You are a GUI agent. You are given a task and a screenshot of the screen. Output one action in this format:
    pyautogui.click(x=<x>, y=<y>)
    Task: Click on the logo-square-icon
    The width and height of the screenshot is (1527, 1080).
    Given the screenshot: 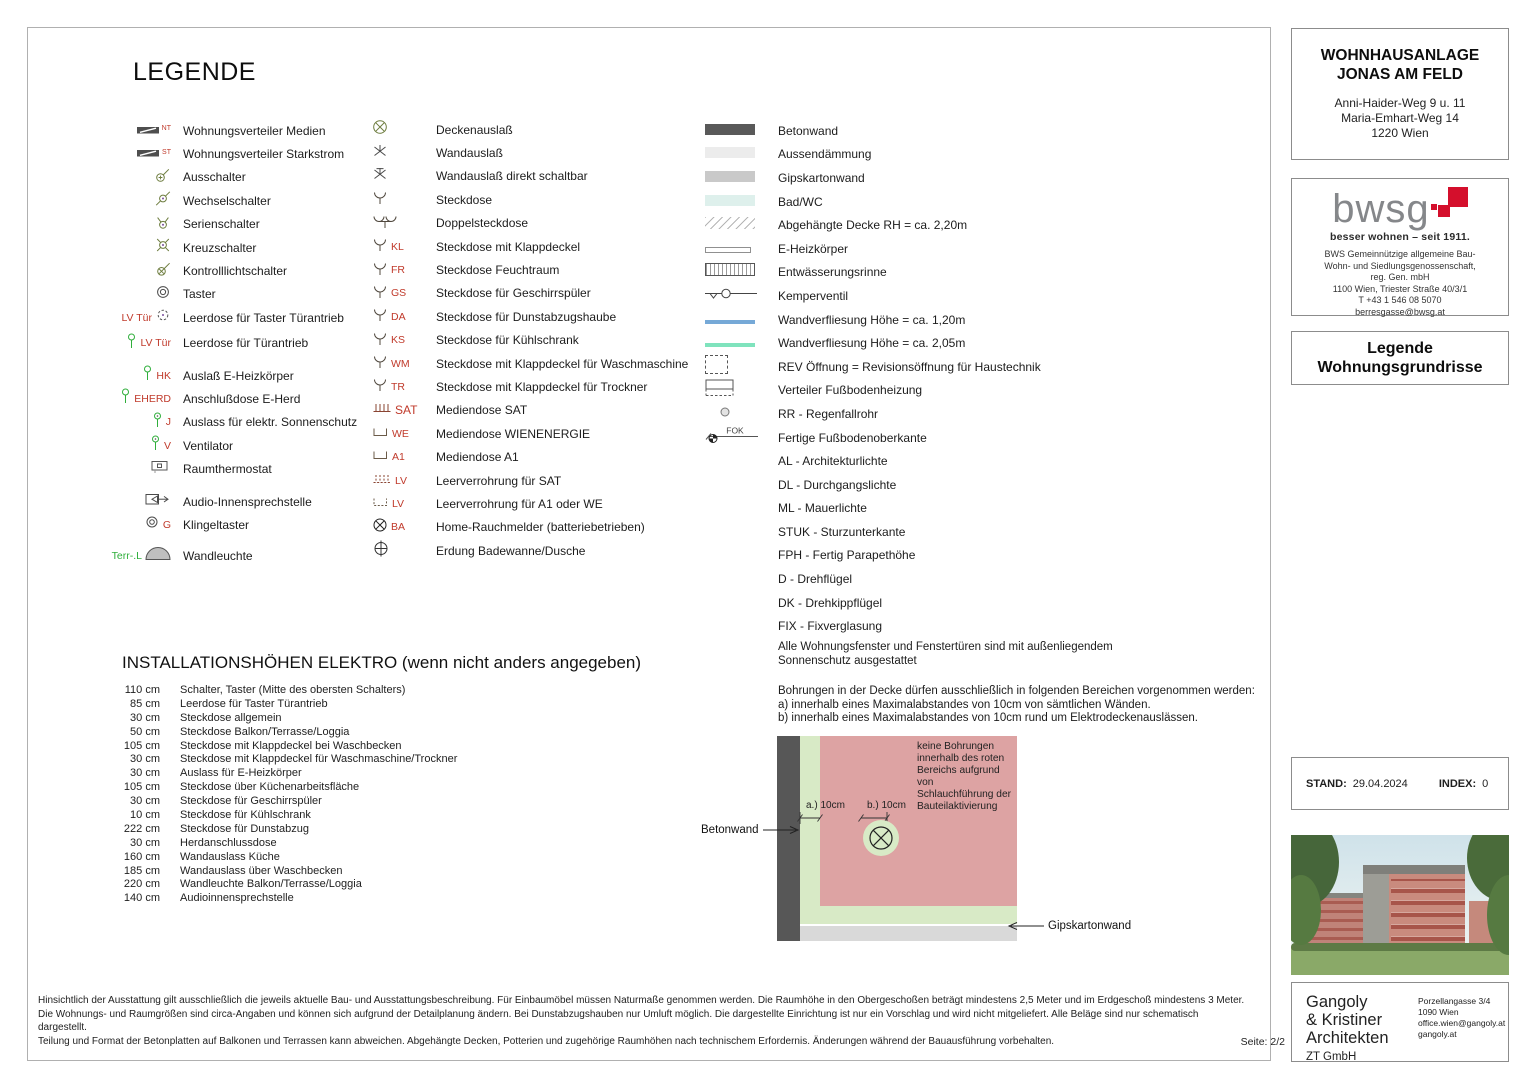 What is the action you would take?
    pyautogui.click(x=1457, y=197)
    